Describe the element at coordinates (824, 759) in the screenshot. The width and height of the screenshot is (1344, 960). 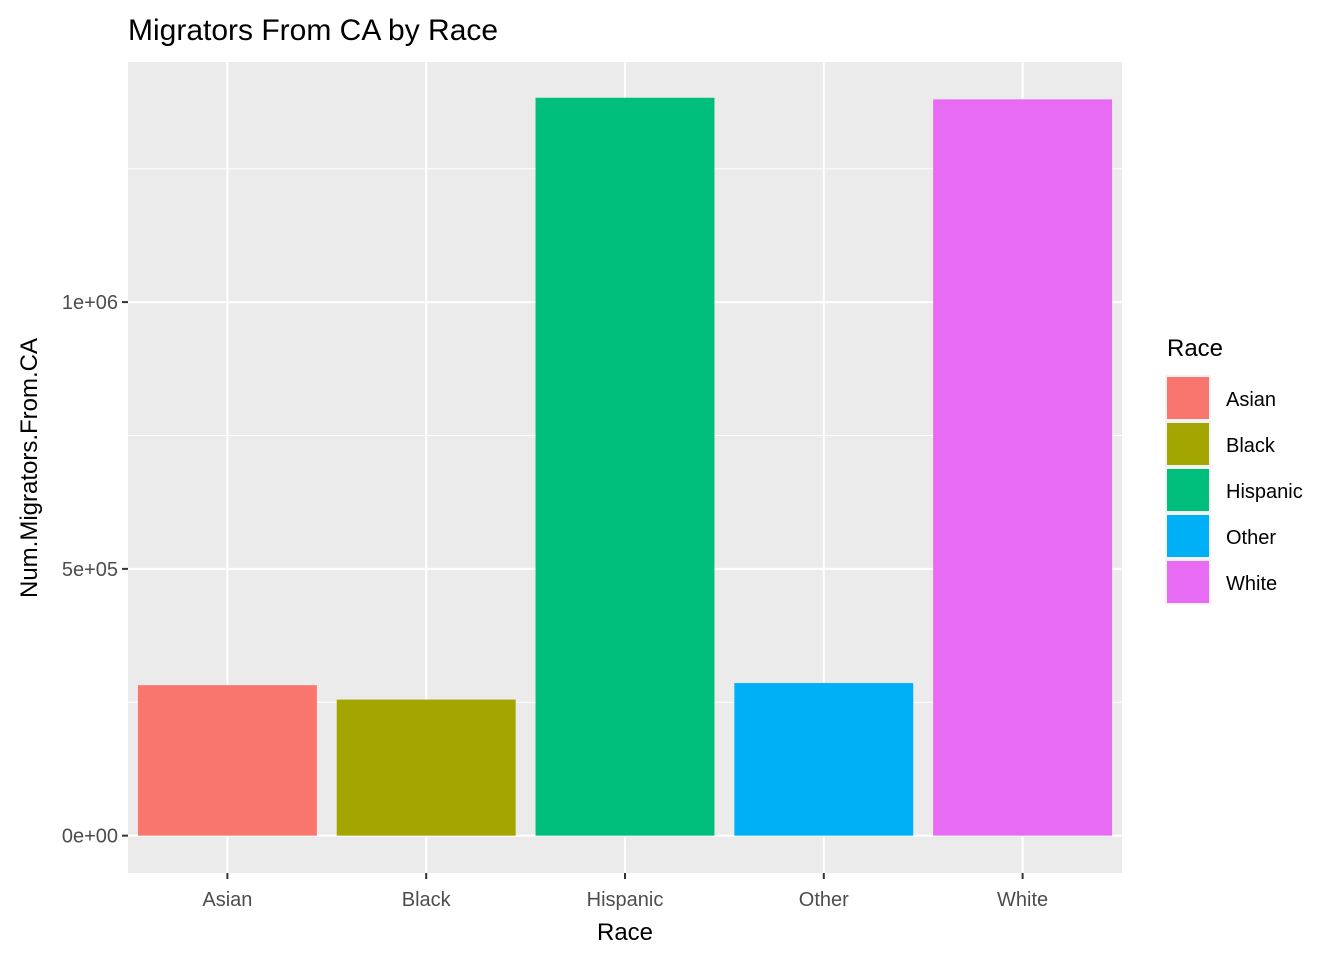
I see `bar-other` at that location.